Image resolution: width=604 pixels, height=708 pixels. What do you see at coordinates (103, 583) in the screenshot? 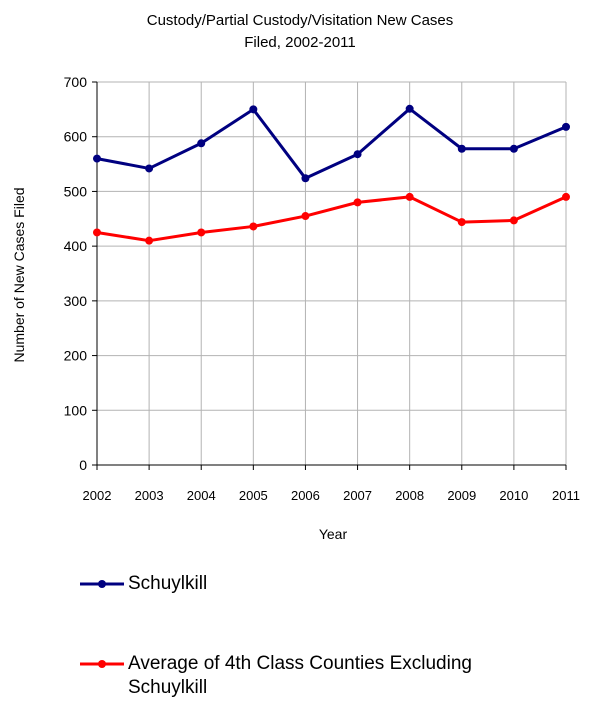
I see `legend-swatch-schuylkill` at bounding box center [103, 583].